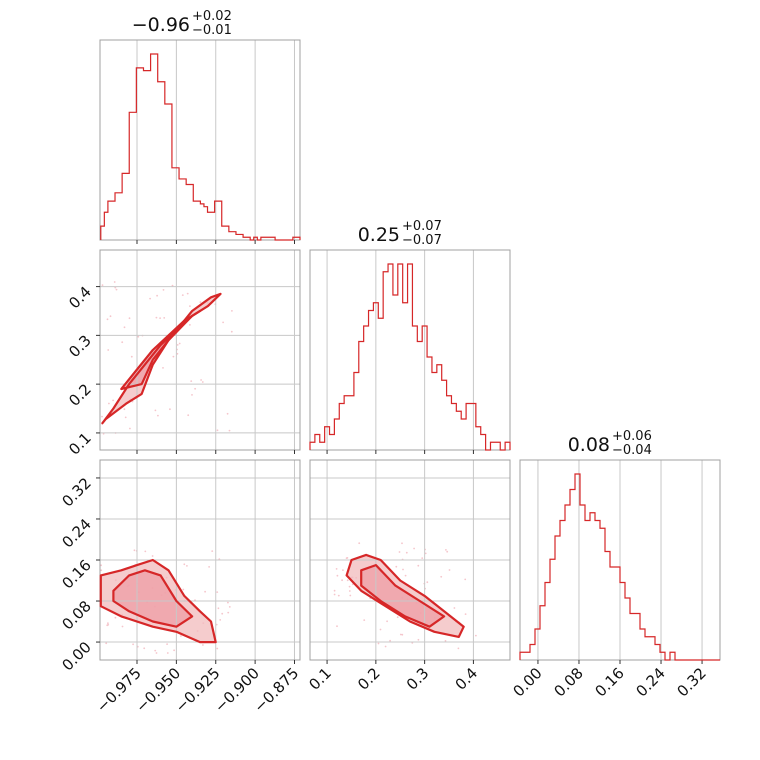 The width and height of the screenshot is (760, 760). Describe the element at coordinates (276, 690) in the screenshot. I see `xtick-label-param-0-4: −0.875` at that location.